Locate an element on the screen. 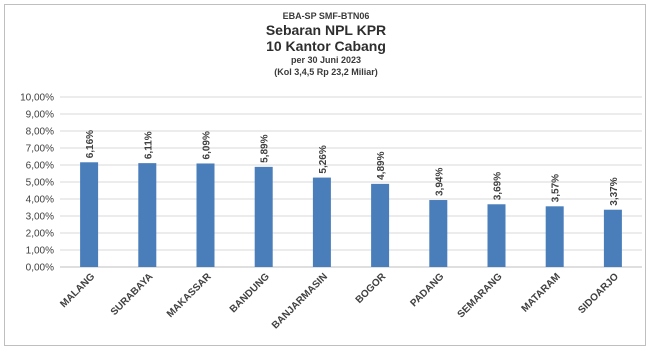  x-tick-label: SURABAYA is located at coordinates (132, 294).